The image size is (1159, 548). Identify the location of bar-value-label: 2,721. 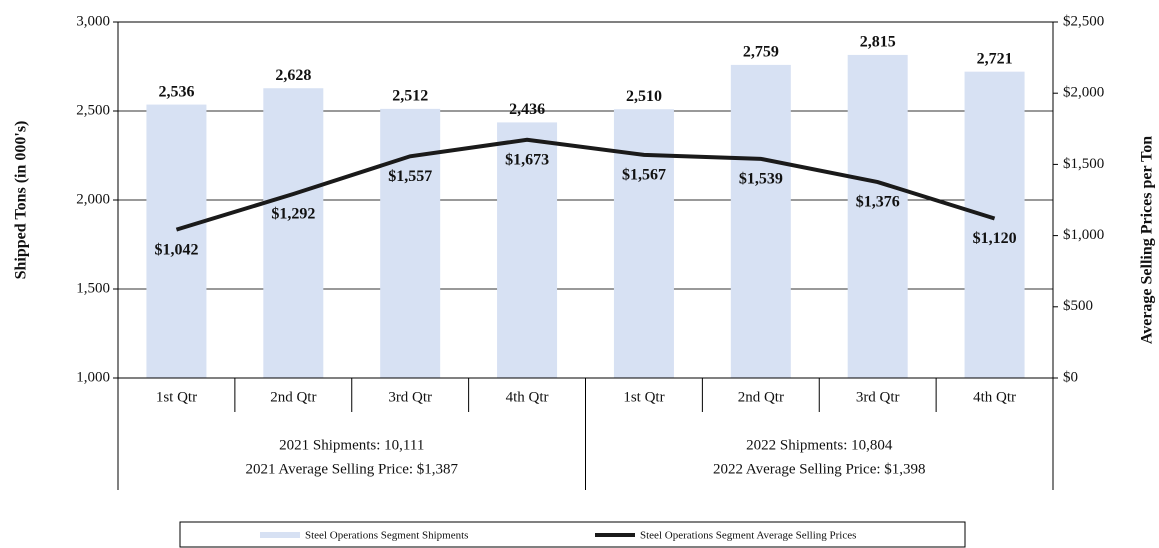
(995, 58).